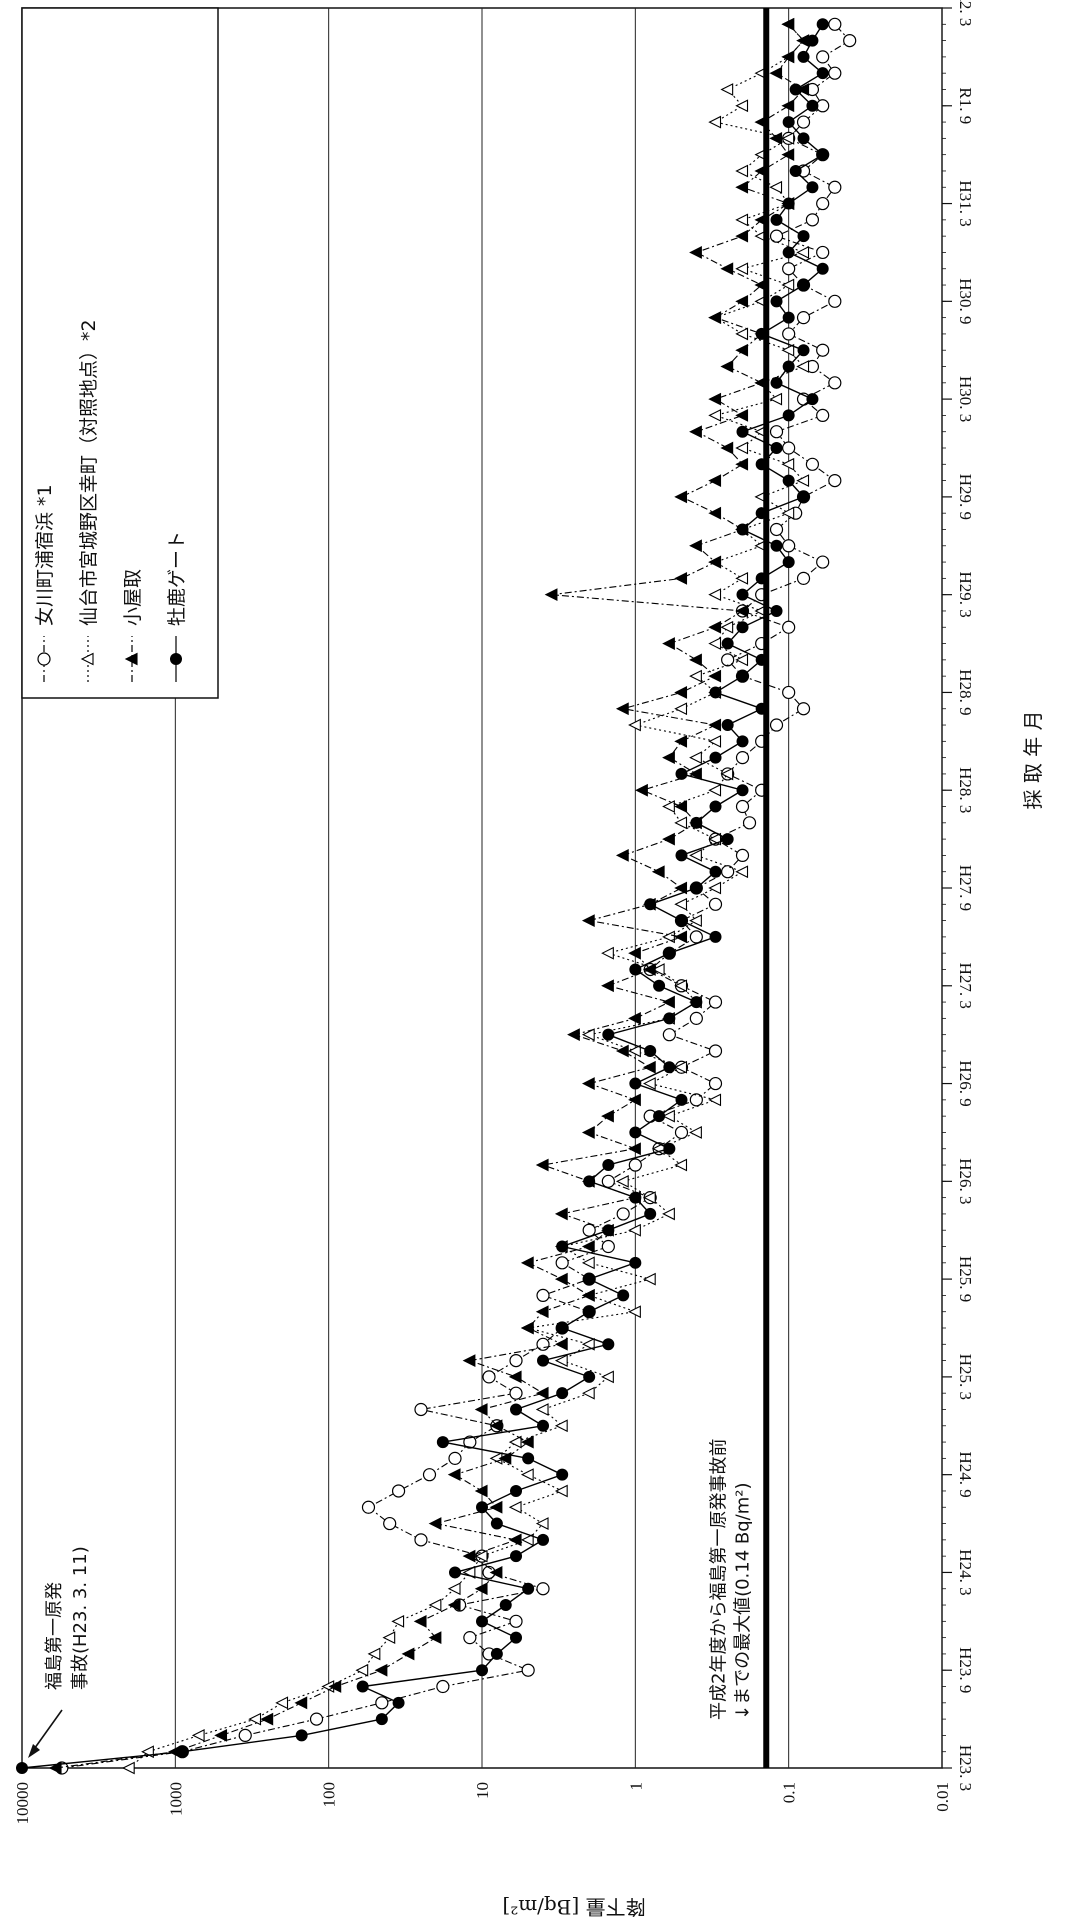 The height and width of the screenshot is (1929, 1068). Describe the element at coordinates (718, 1579) in the screenshot. I see `reference-label-line-1: 平成2年度から福島第一原発事故前` at that location.